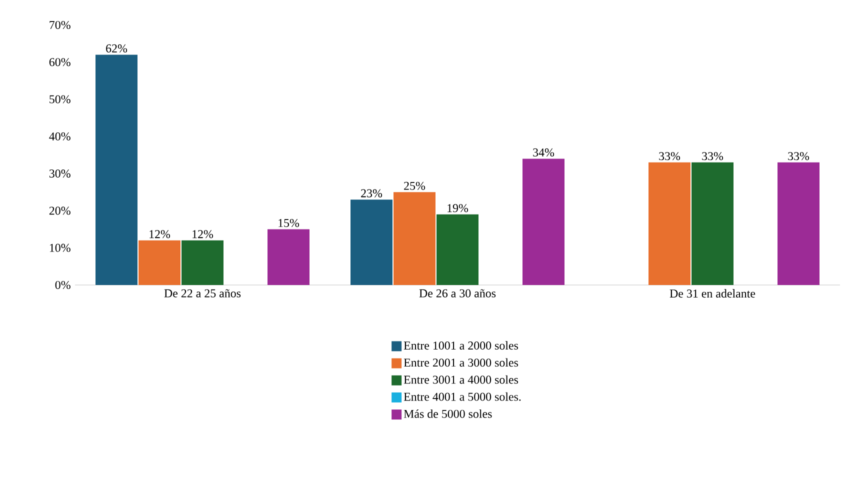 The width and height of the screenshot is (854, 485). I want to click on x-tick-label: De 22 a 25 años, so click(202, 293).